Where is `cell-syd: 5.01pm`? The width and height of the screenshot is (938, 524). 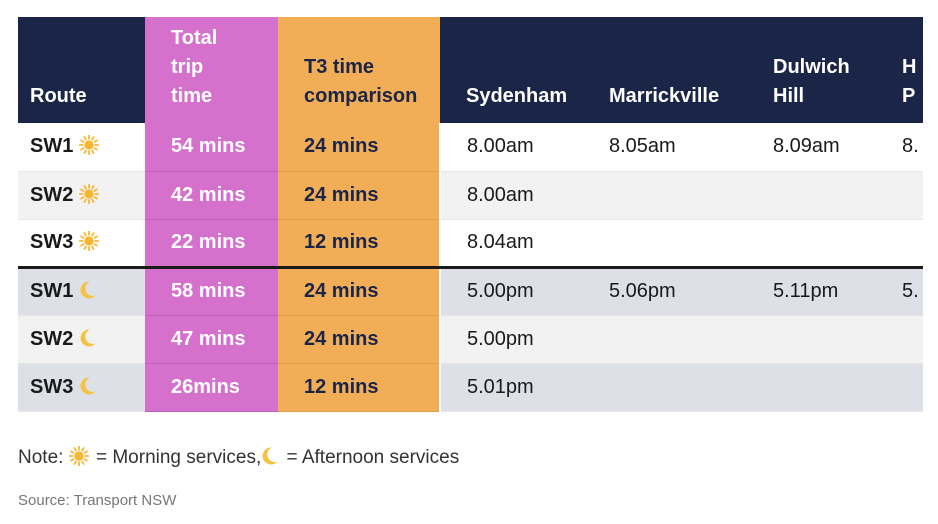
cell-syd: 5.01pm is located at coordinates (515, 387).